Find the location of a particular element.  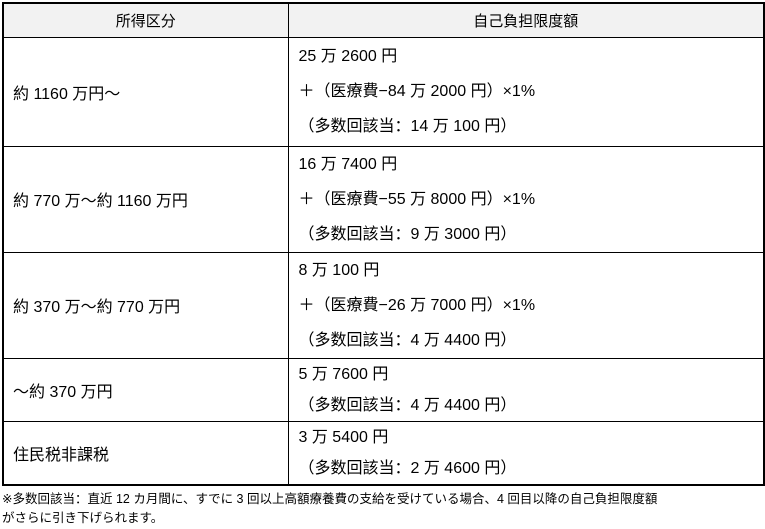

limit-cell: 3 万 5400 円 （多数回該当：2 万 4600 円） is located at coordinates (526, 452).